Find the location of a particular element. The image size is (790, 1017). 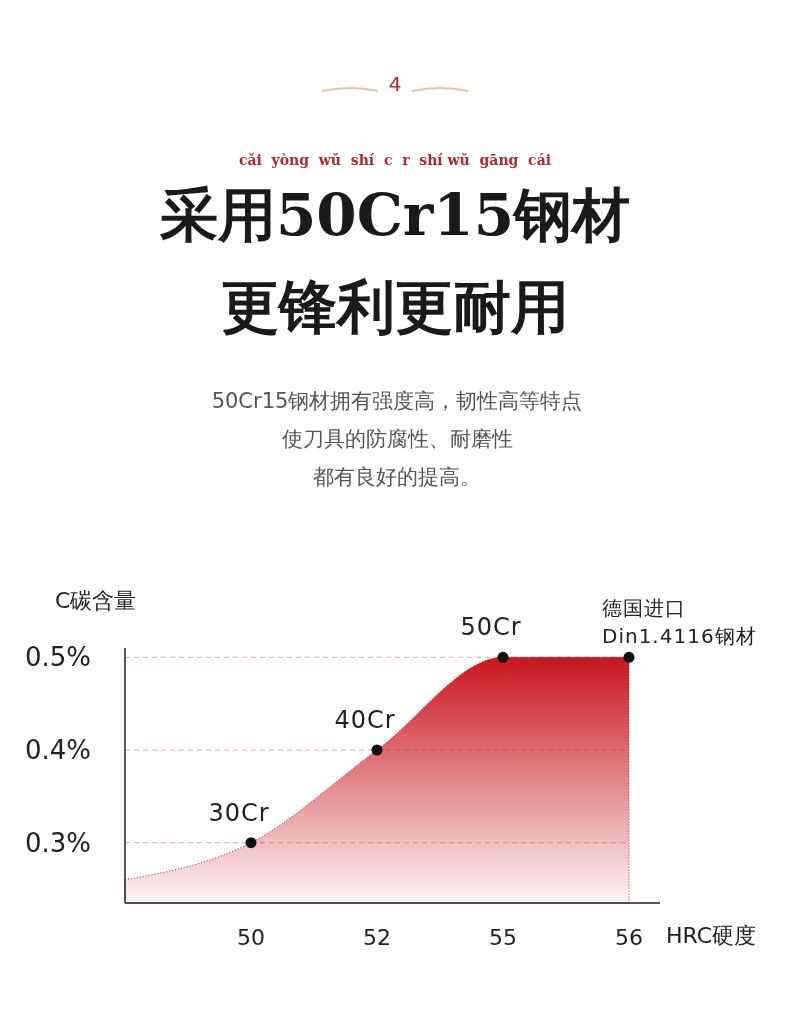

text: 都有良好的提高。 is located at coordinates (397, 477).